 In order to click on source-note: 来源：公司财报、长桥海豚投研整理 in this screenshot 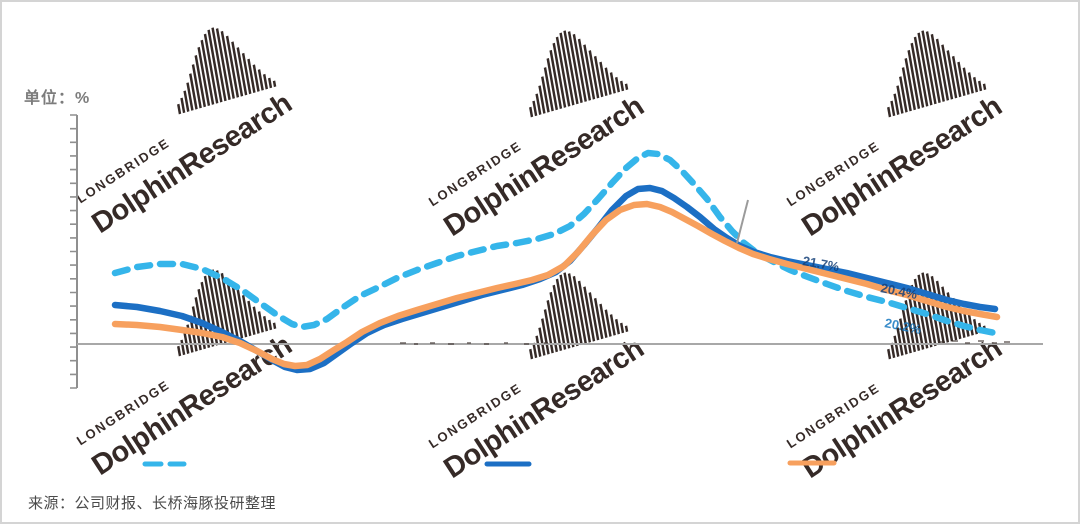, I will do `click(152, 503)`.